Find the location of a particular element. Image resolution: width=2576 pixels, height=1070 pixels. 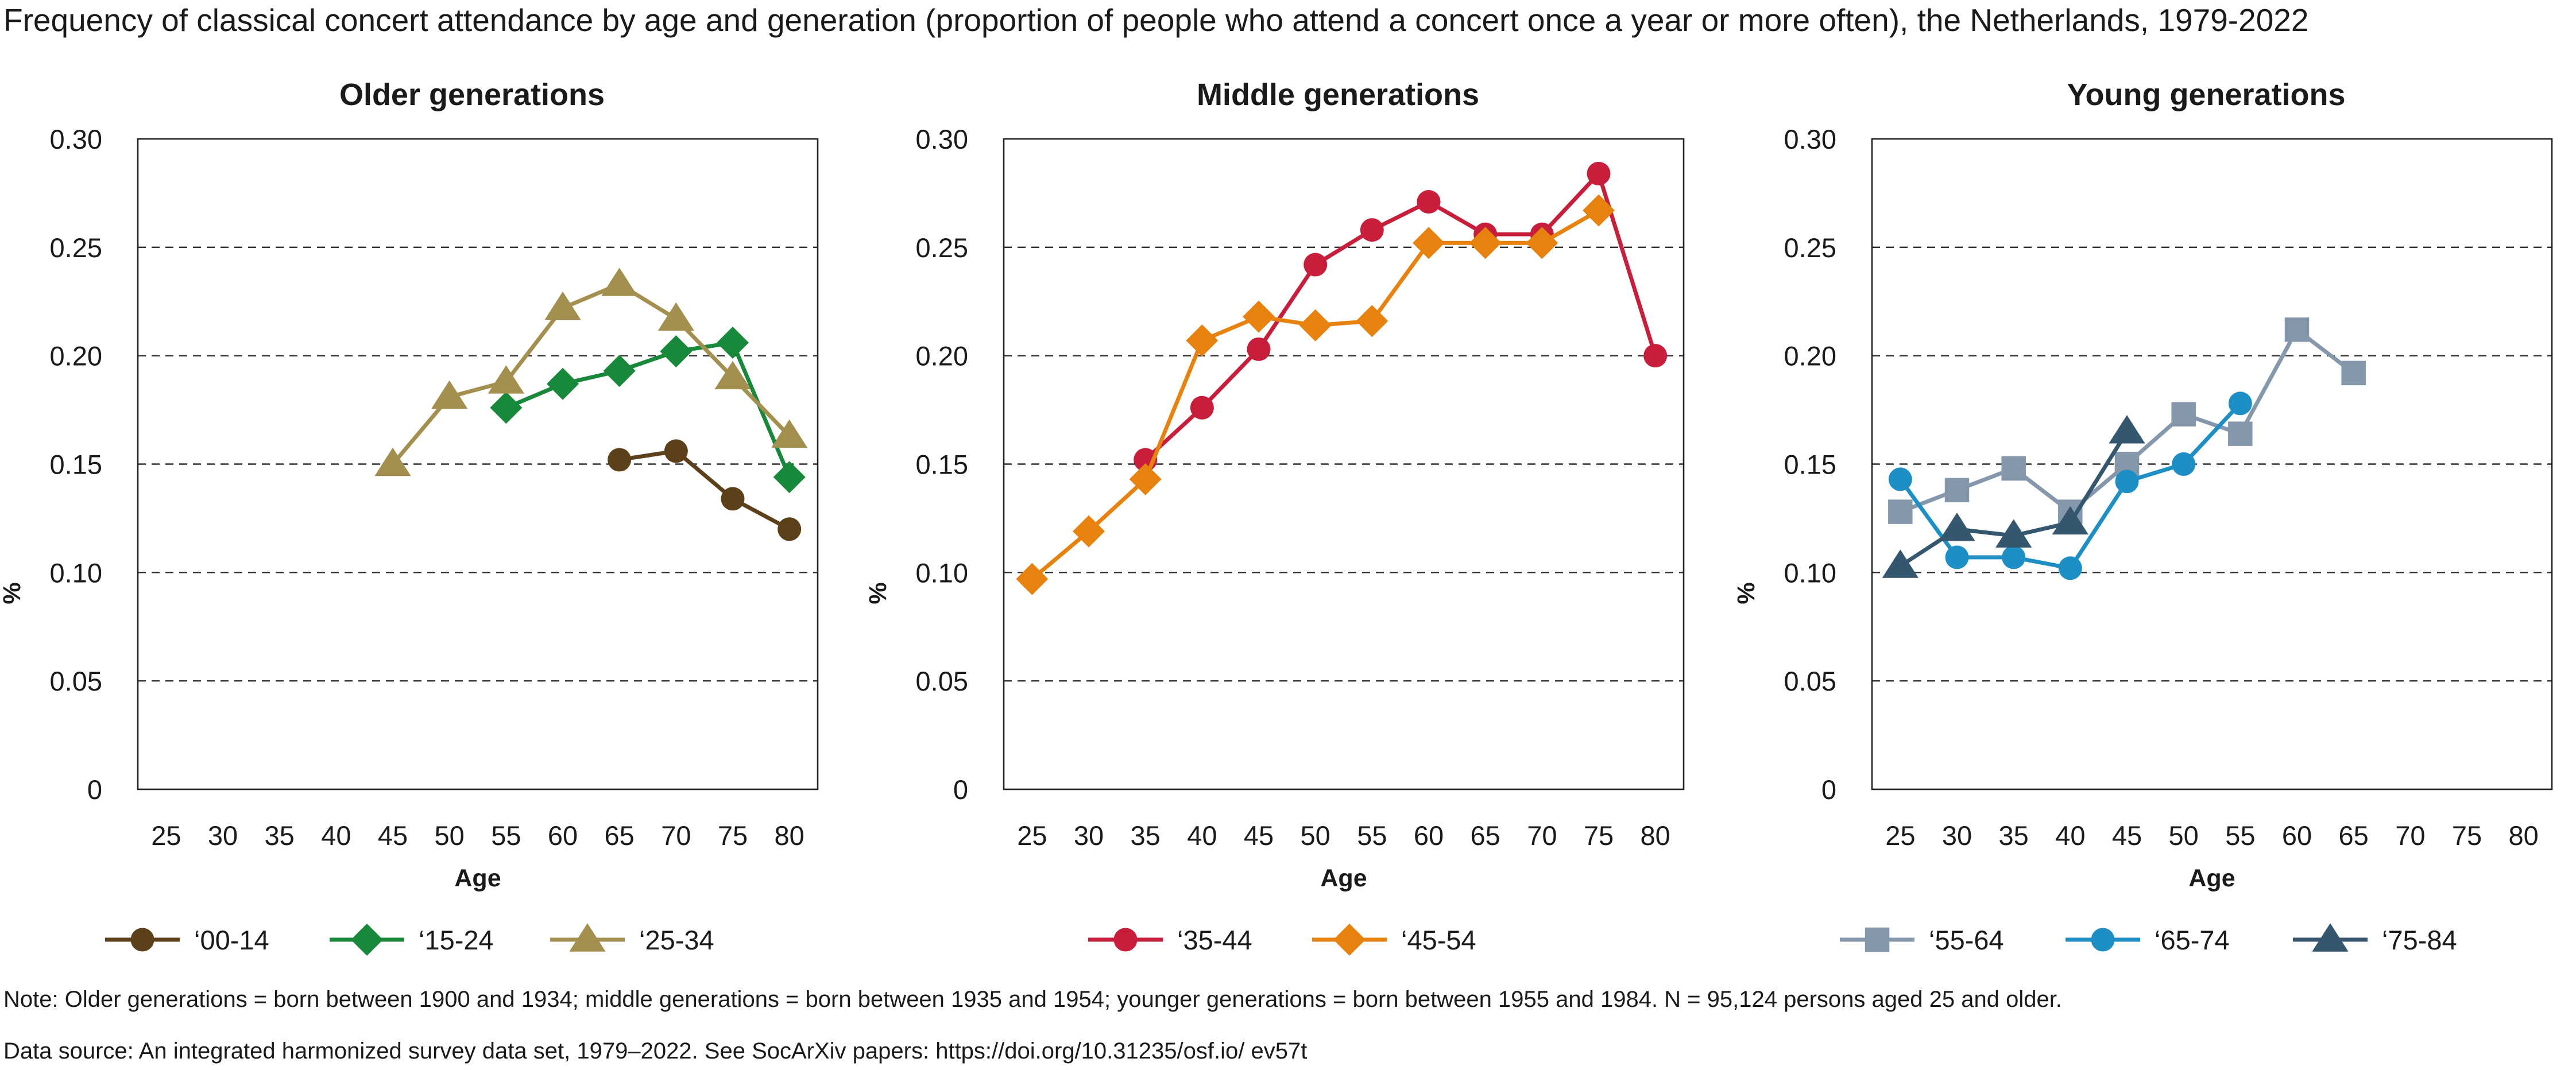

y-tick-label: 0.25 is located at coordinates (76, 247).